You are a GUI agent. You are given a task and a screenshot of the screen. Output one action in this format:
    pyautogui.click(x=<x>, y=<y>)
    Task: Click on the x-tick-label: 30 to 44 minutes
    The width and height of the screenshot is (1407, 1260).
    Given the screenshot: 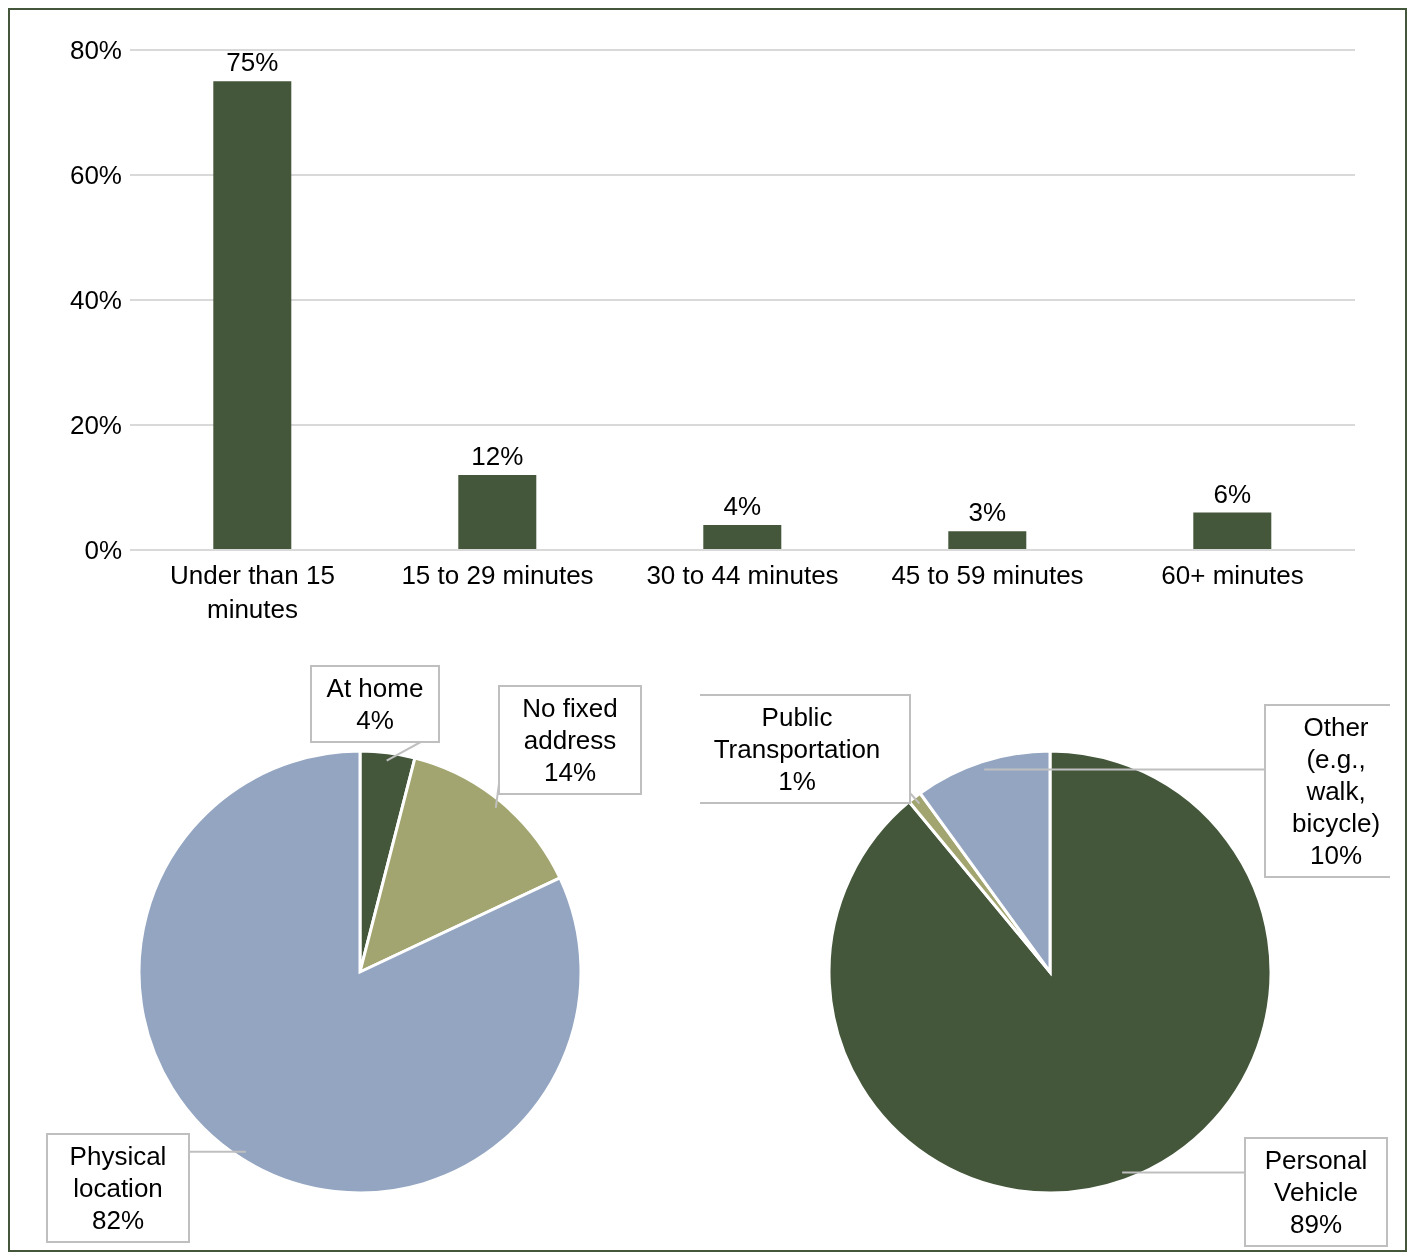 What is the action you would take?
    pyautogui.click(x=742, y=575)
    